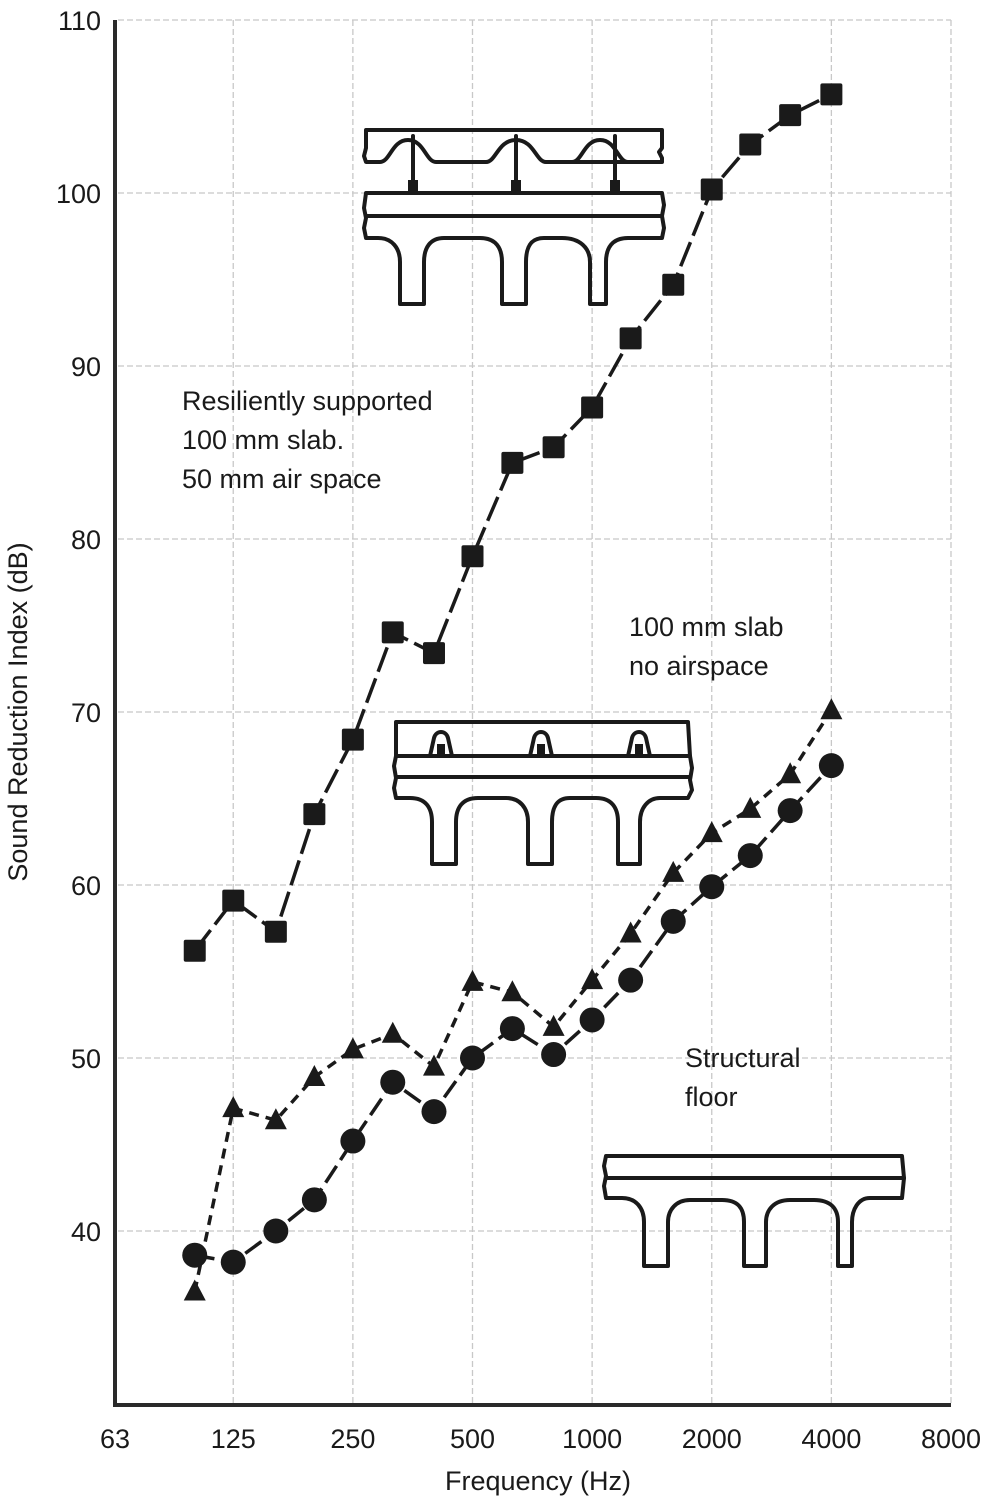 This screenshot has width=996, height=1509. Describe the element at coordinates (514, 217) in the screenshot. I see `resilient-floor-diagram` at that location.